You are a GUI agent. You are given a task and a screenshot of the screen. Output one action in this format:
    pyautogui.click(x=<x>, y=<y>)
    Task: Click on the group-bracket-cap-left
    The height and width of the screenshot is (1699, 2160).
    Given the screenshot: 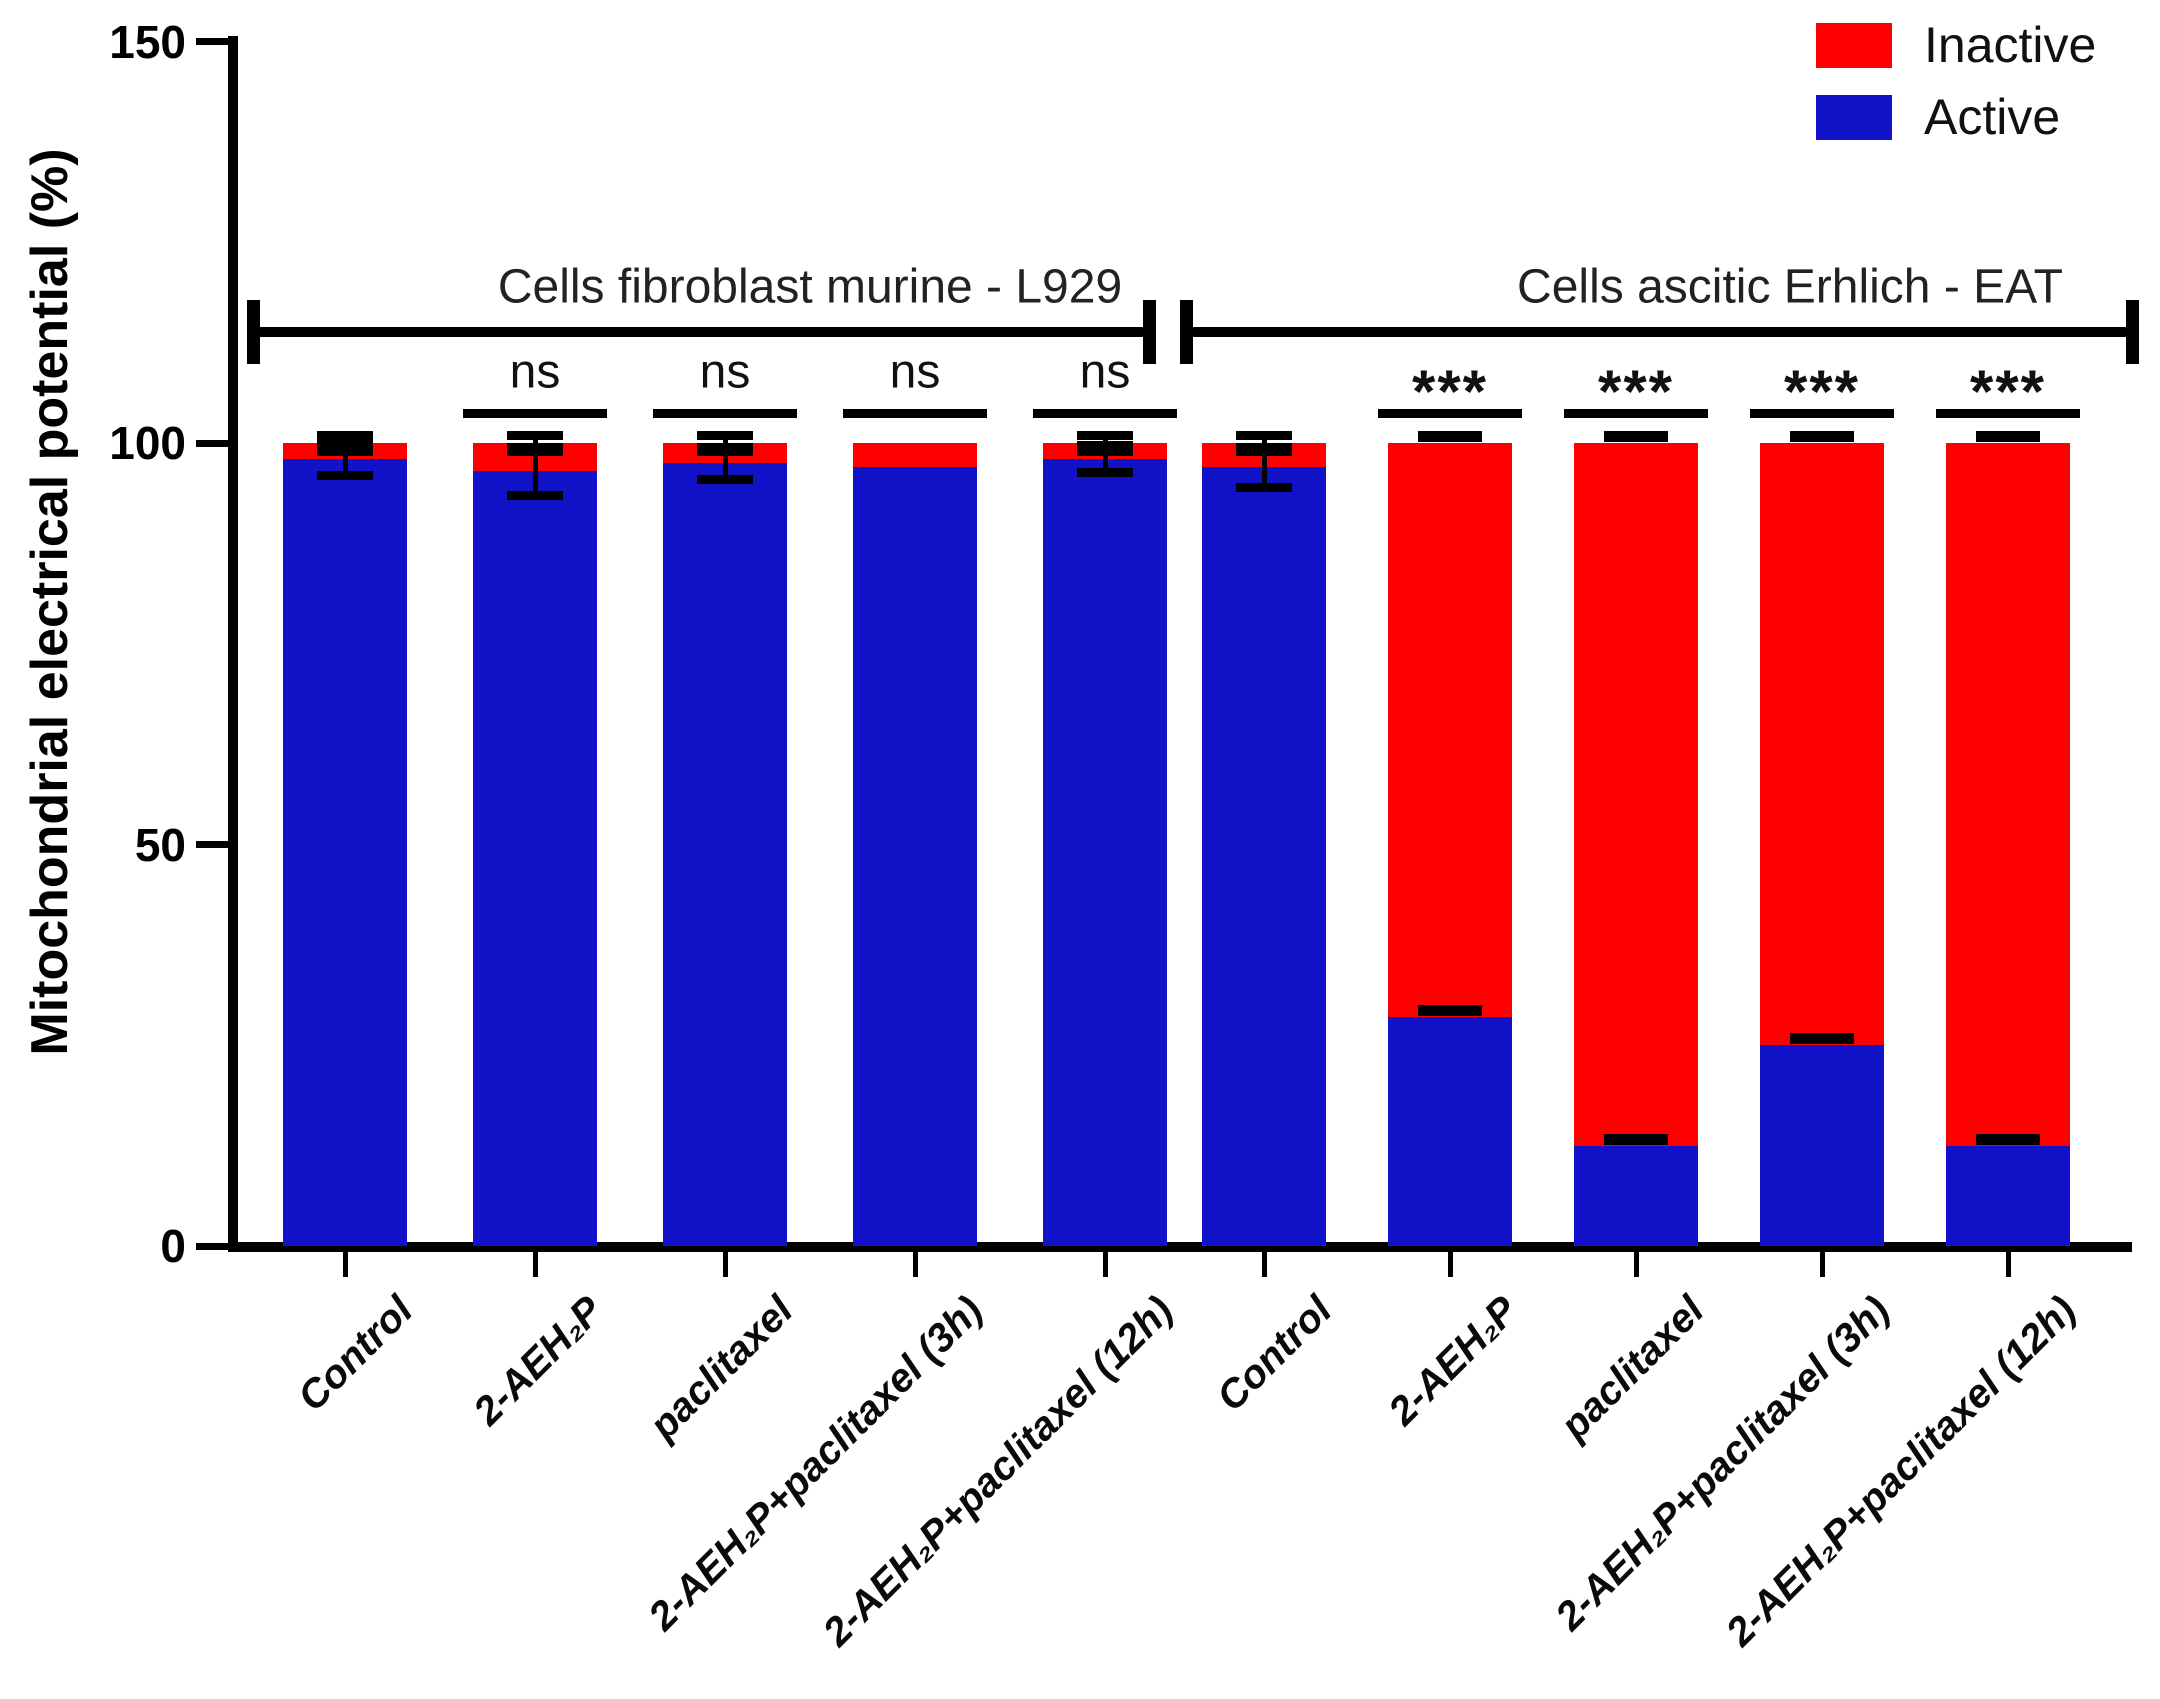 What is the action you would take?
    pyautogui.click(x=253, y=332)
    